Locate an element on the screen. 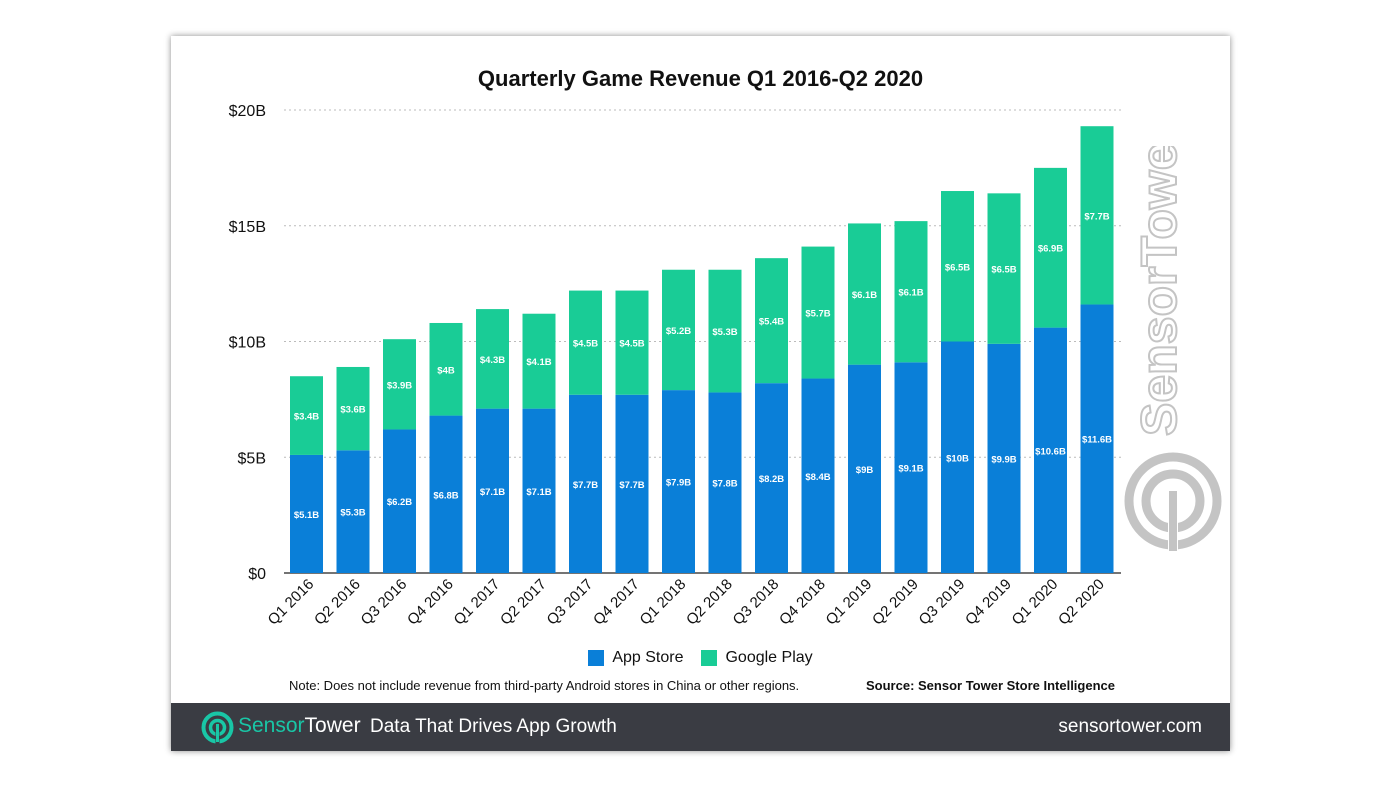 The height and width of the screenshot is (788, 1400). x-tick-label: Q1 2019 is located at coordinates (849, 602).